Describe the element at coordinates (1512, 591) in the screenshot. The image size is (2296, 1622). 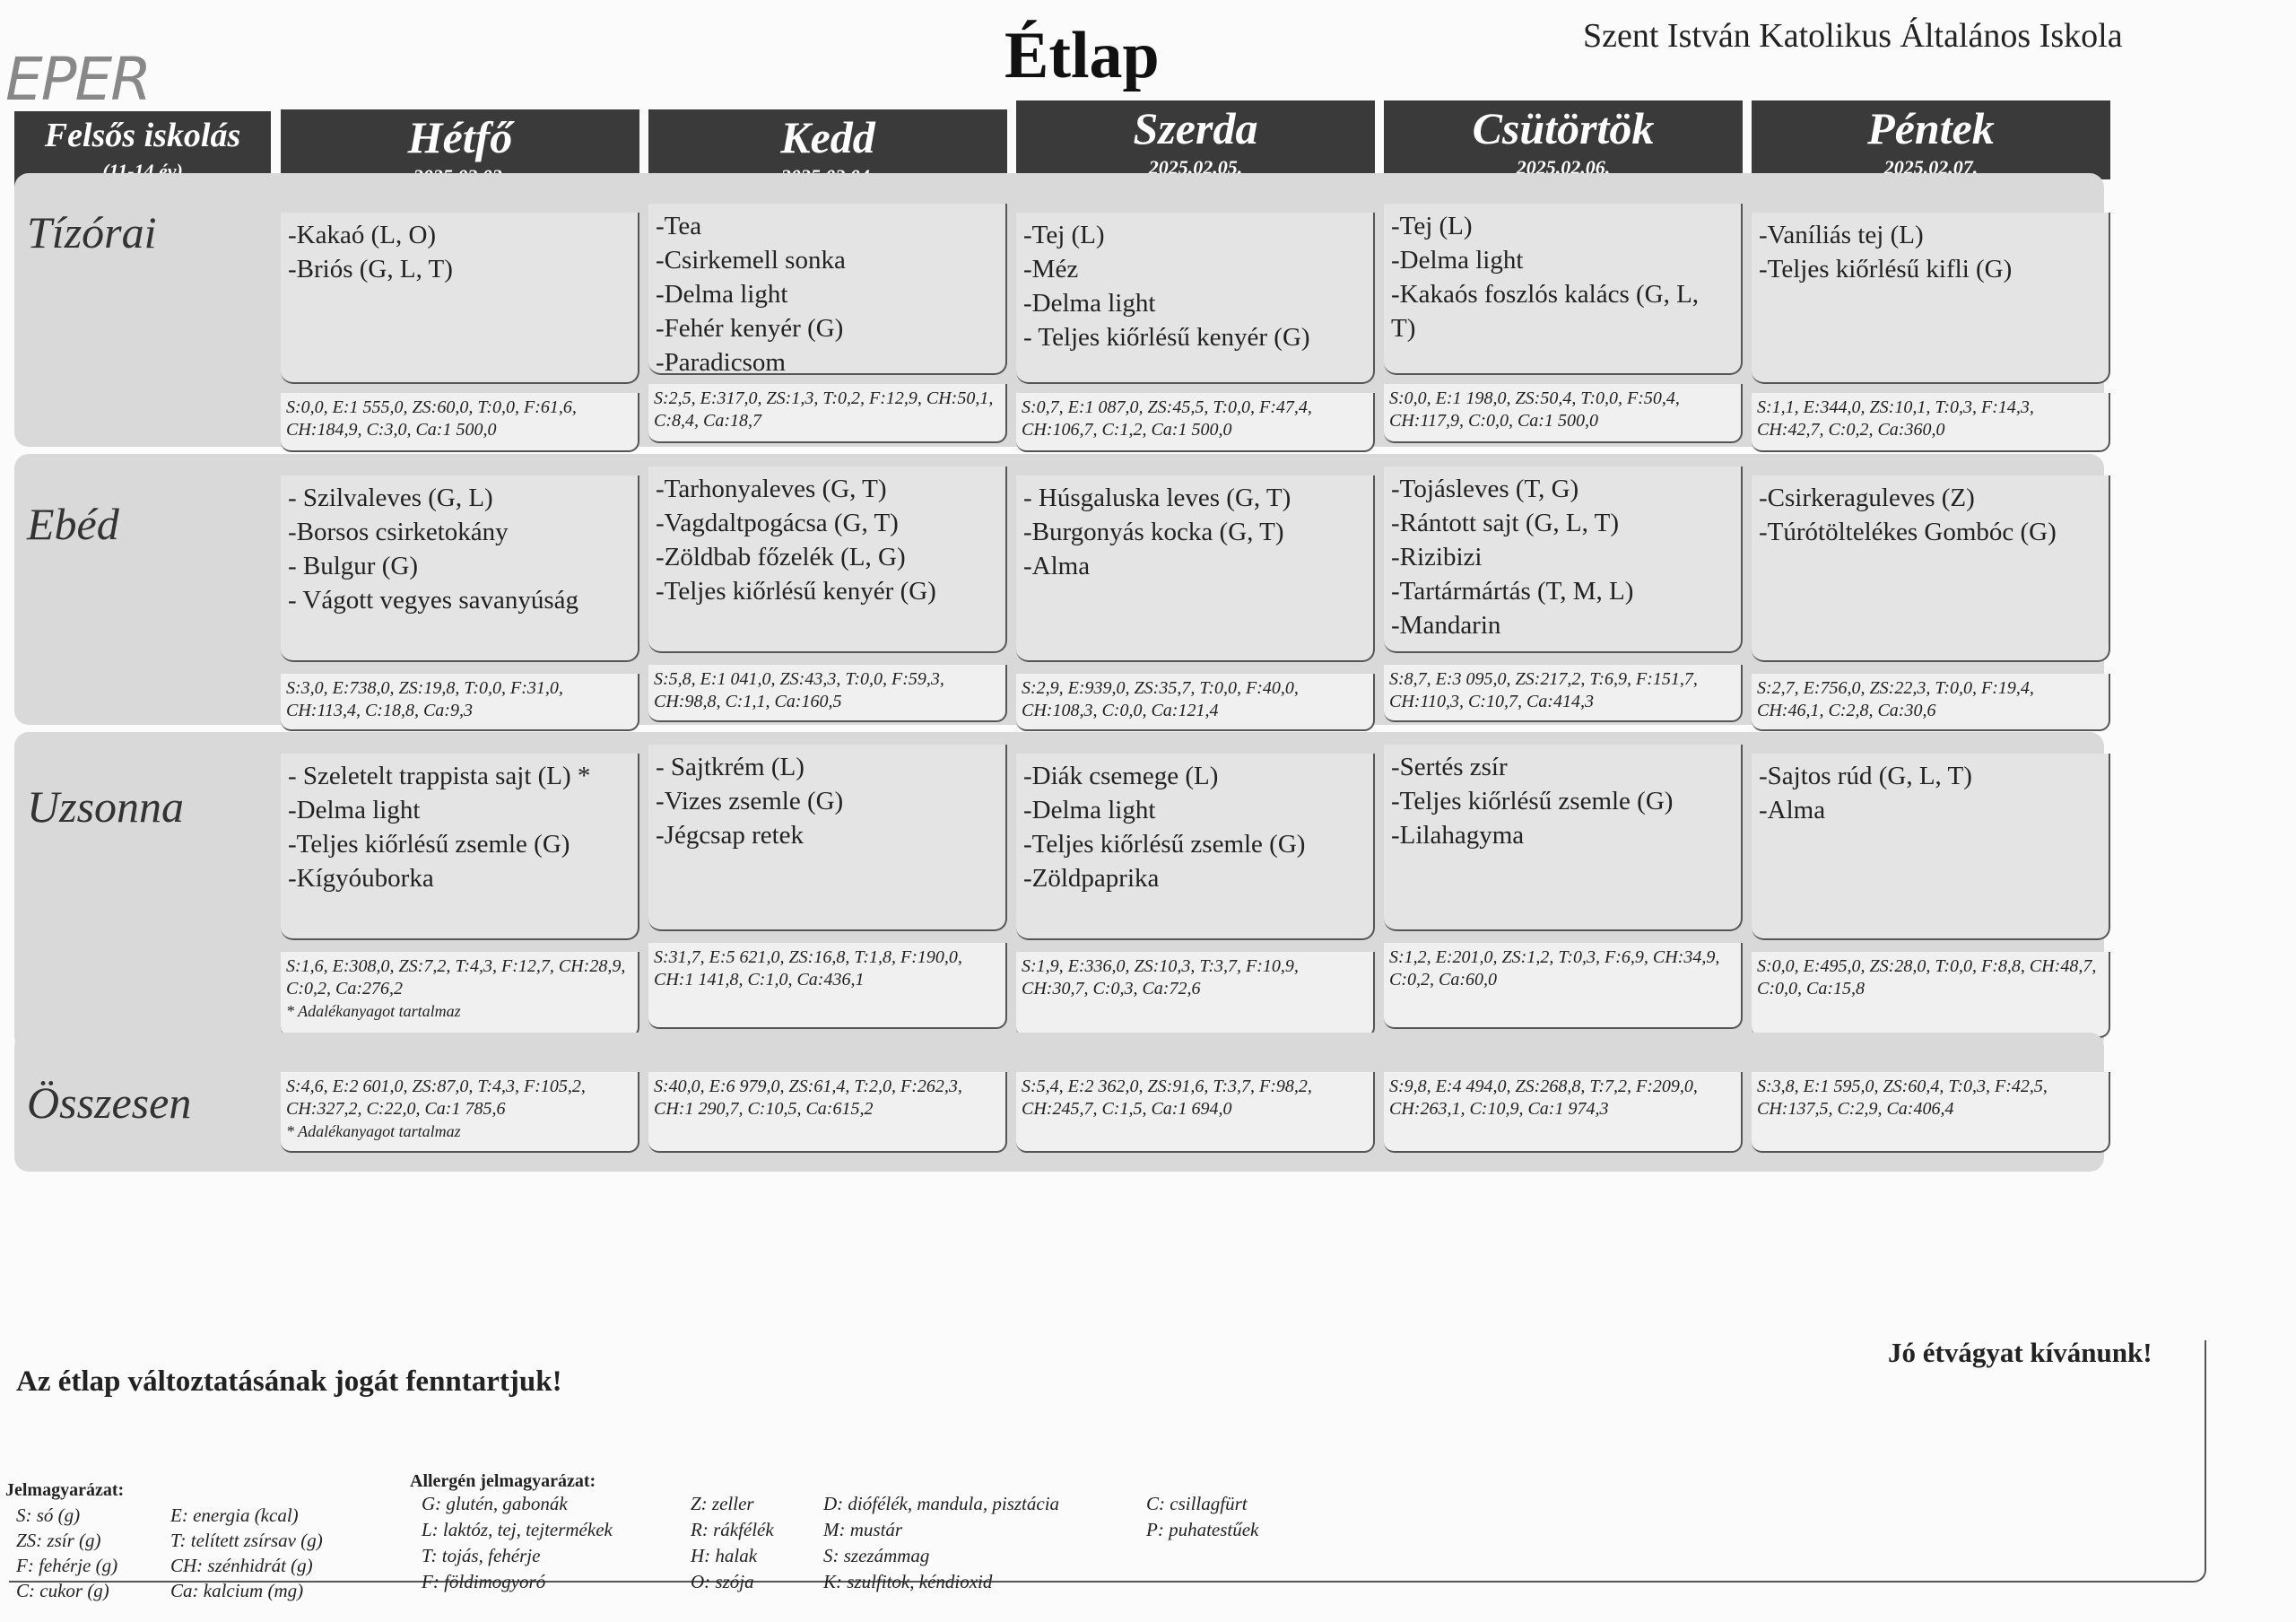
I see `menu-item: -Tartármártás (T, M, L)` at that location.